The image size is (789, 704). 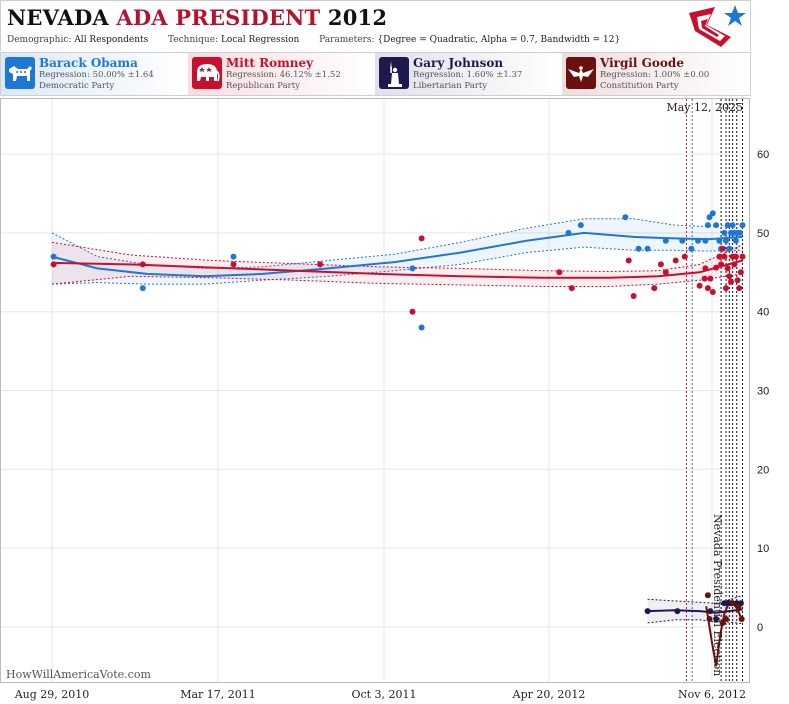 I want to click on candidate-regression: Regression: 46.12% ±1.52, so click(x=283, y=75).